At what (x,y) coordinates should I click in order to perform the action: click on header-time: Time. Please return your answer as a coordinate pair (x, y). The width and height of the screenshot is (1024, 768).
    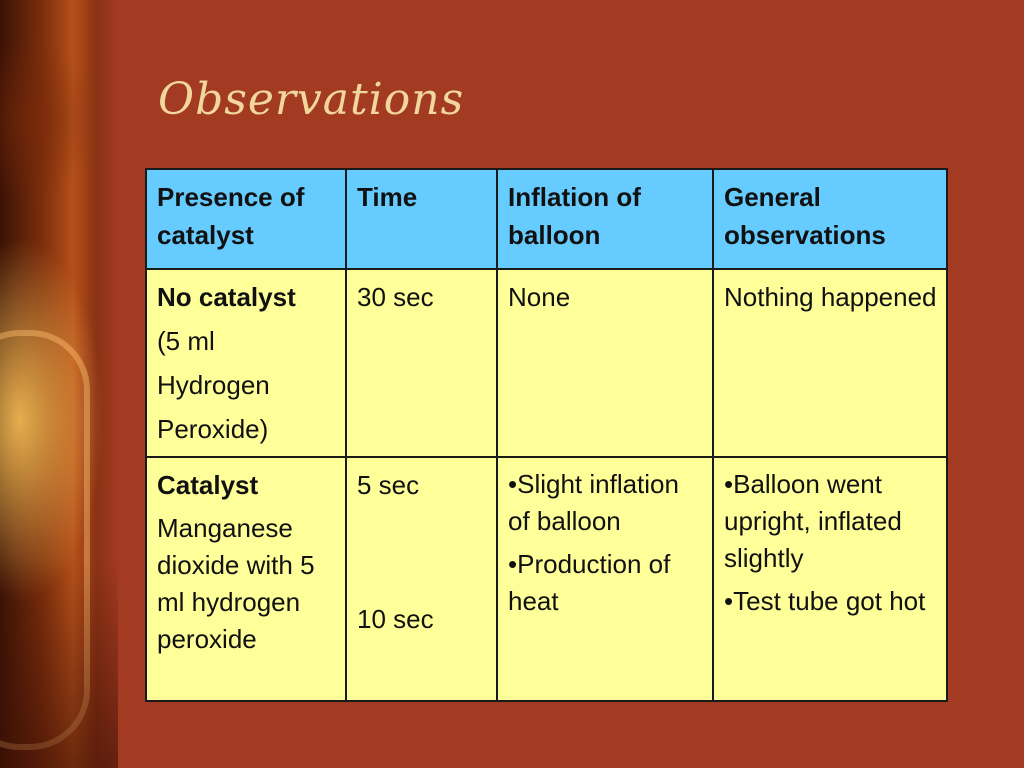
    Looking at the image, I should click on (421, 219).